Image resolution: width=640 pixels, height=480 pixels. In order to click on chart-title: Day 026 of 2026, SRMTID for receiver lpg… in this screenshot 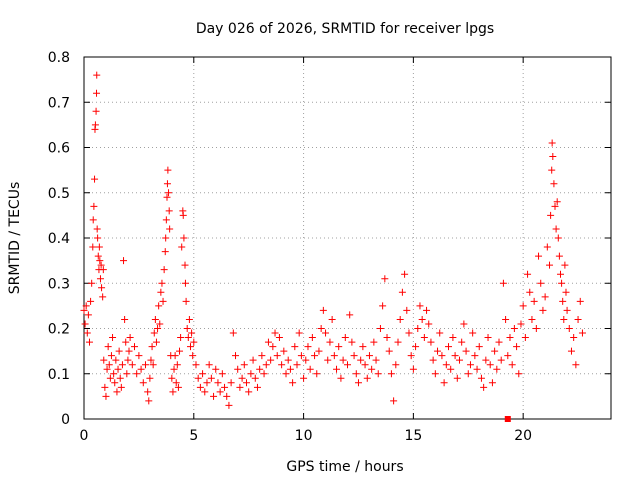, I will do `click(345, 29)`.